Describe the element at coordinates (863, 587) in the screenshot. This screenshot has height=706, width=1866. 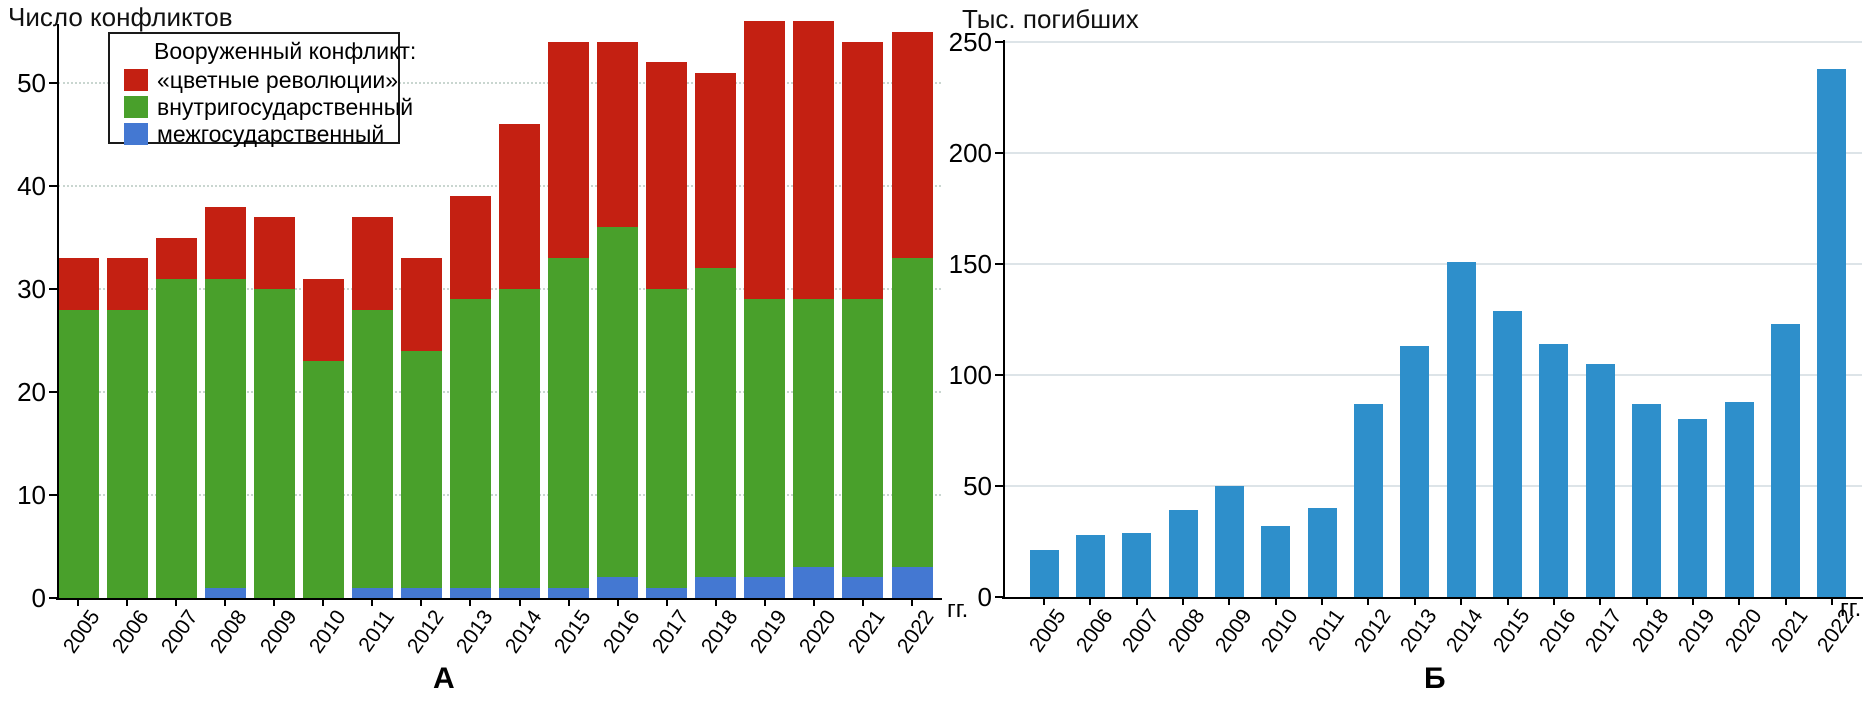
I see `bar-2021-межгосударственный` at that location.